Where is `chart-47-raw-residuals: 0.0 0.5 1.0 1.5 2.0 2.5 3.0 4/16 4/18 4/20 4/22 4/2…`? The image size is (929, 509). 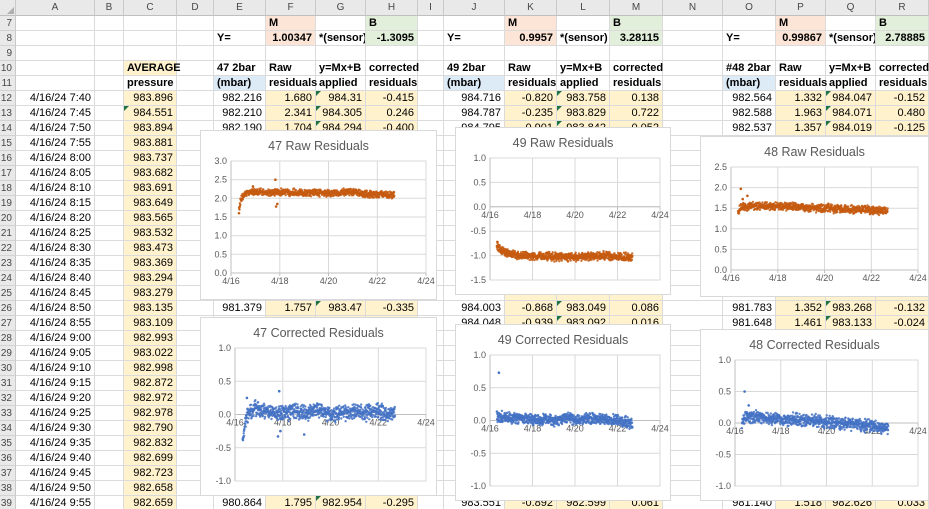 chart-47-raw-residuals: 0.0 0.5 1.0 1.5 2.0 2.5 3.0 4/16 4/18 4/20 4/22 4/2… is located at coordinates (318, 215).